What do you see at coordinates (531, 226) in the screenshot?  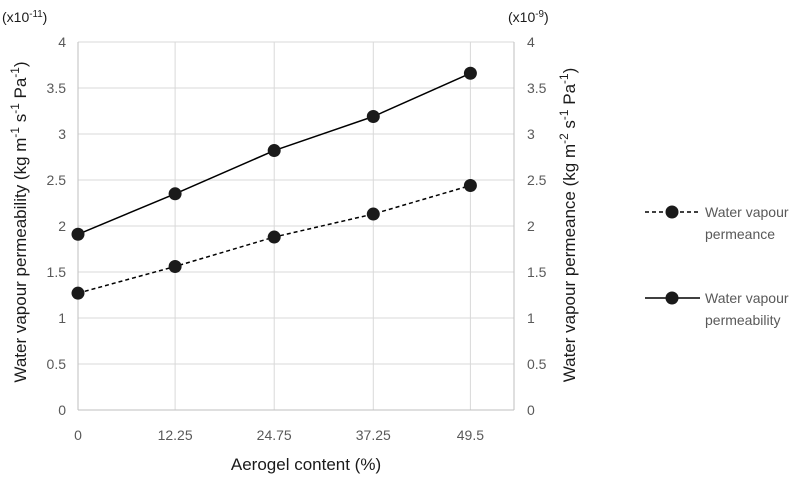 I see `y-right-tick-label: 2` at bounding box center [531, 226].